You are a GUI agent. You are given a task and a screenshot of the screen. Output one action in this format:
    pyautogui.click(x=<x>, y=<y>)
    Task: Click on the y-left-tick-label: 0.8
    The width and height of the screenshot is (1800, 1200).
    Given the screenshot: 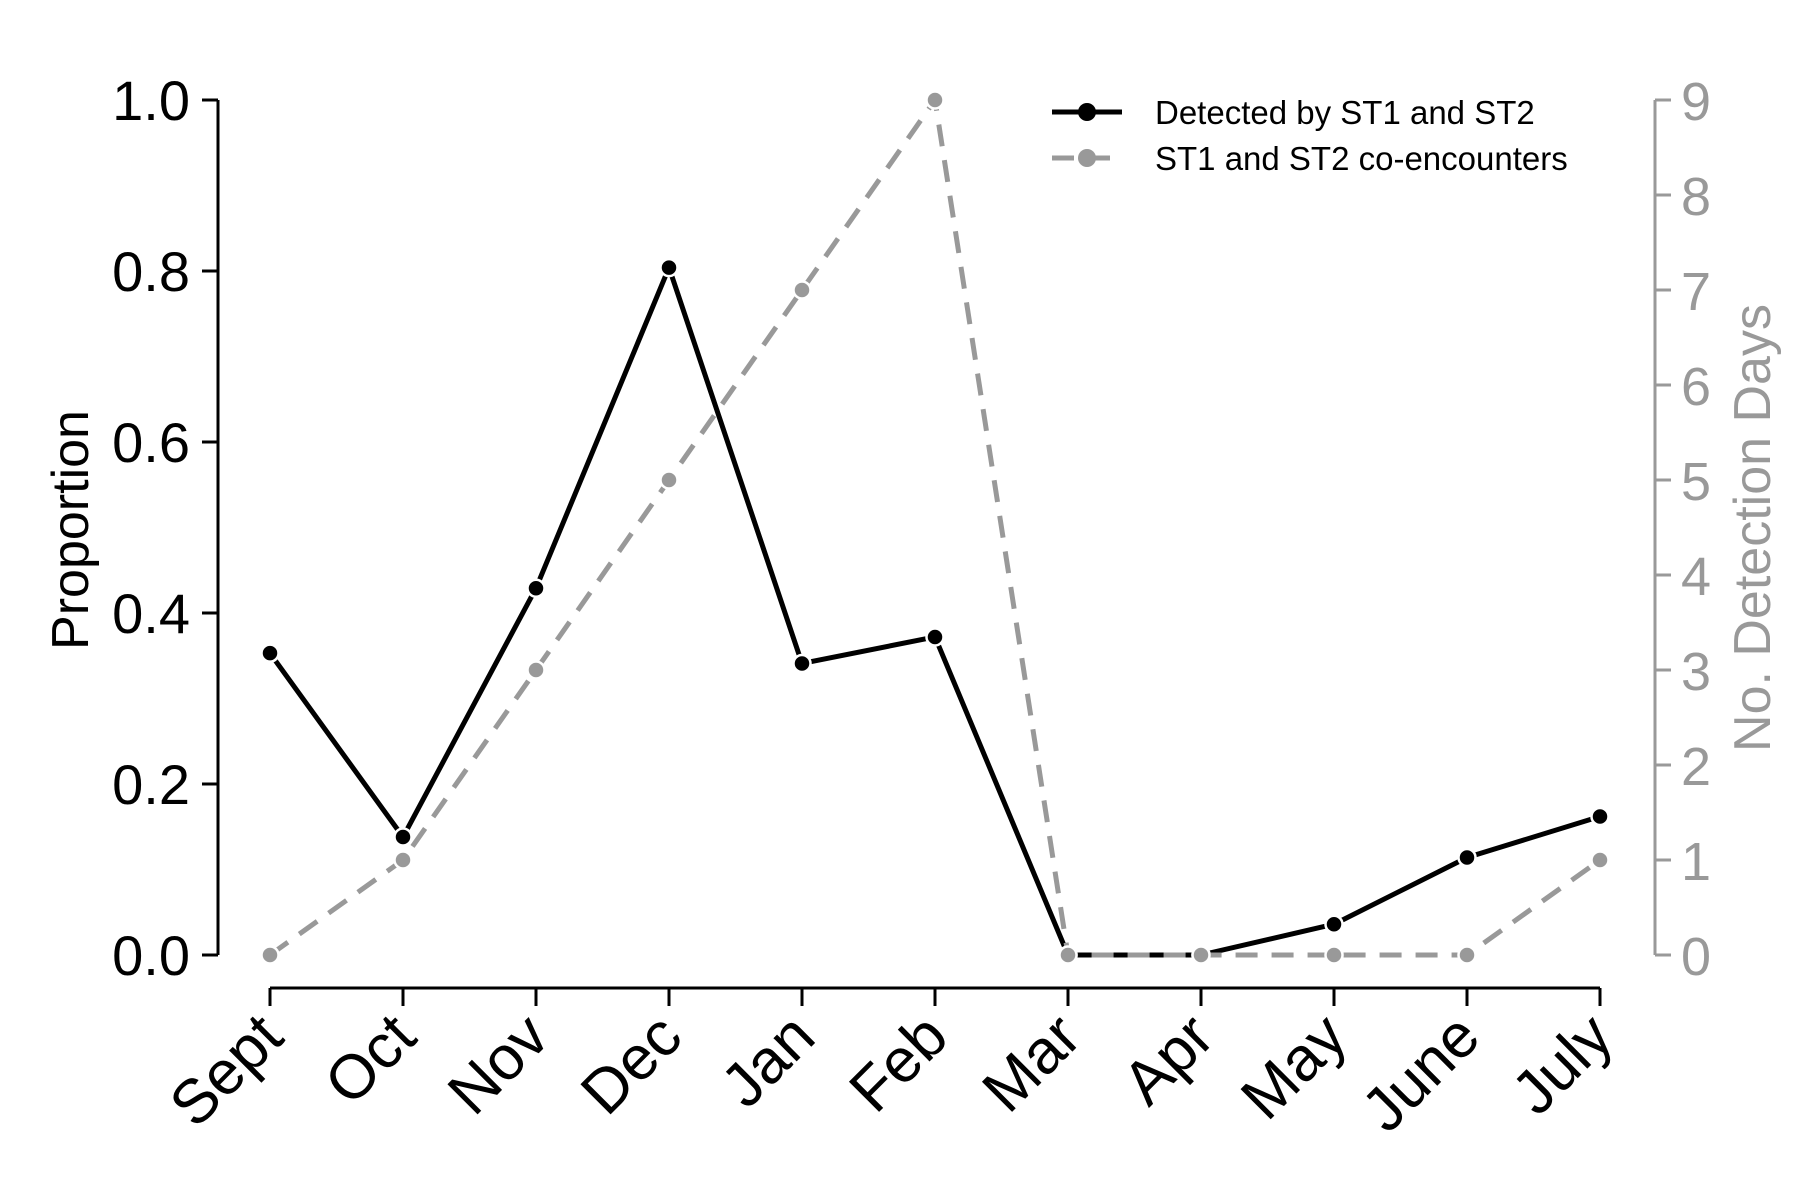 What is the action you would take?
    pyautogui.click(x=151, y=271)
    